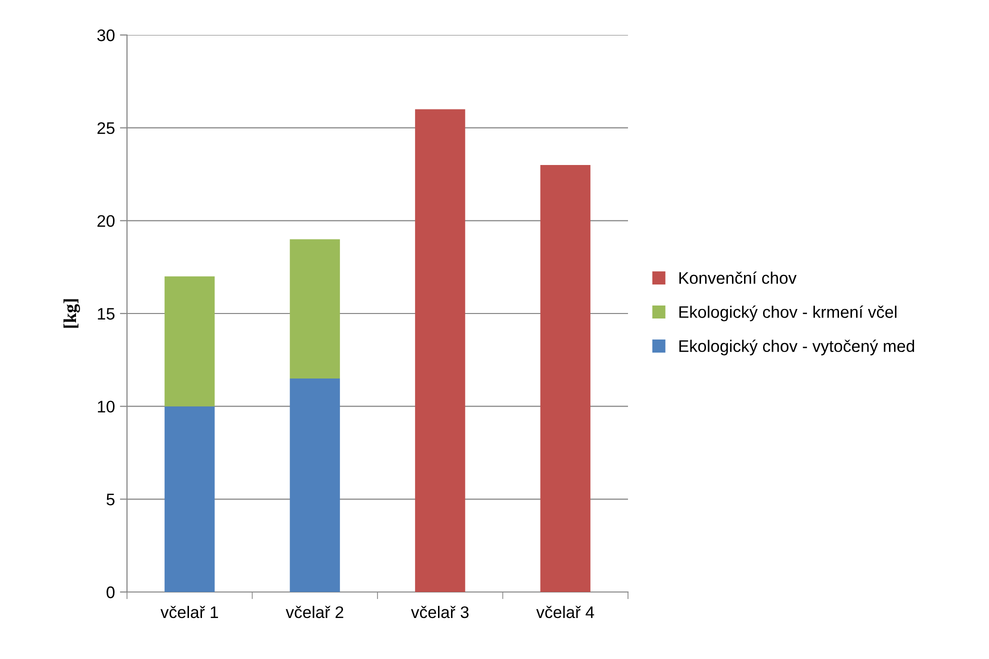 The width and height of the screenshot is (989, 659). Describe the element at coordinates (787, 314) in the screenshot. I see `legend-label: Ekologický chov - krmení včel` at that location.